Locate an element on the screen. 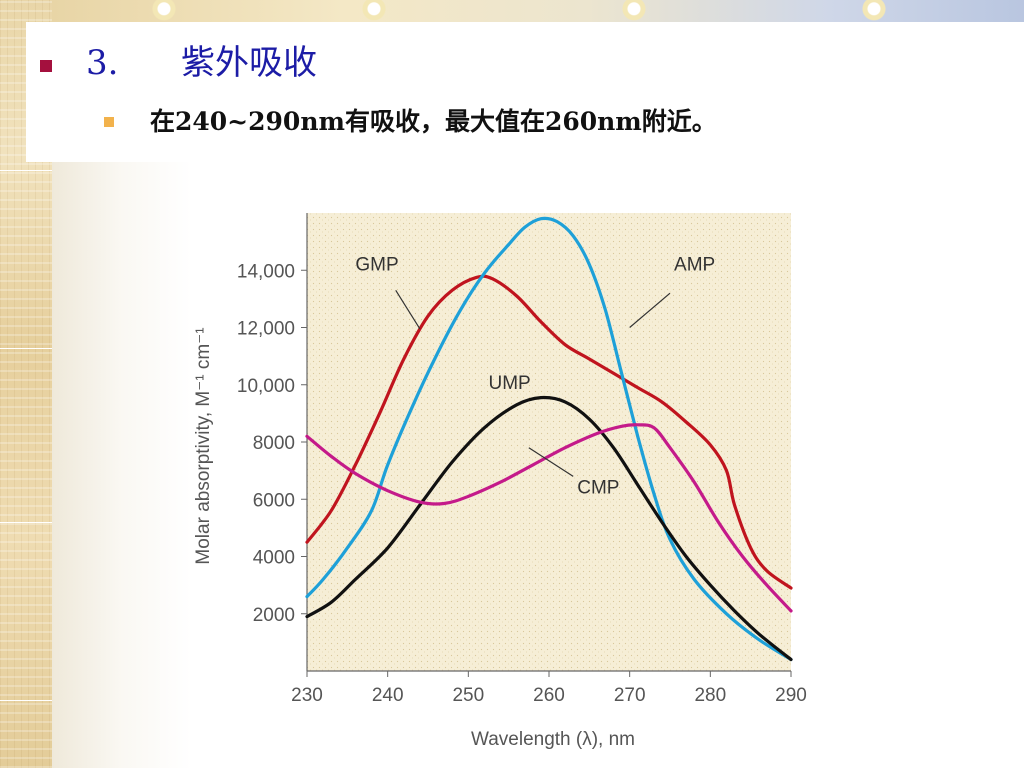 This screenshot has width=1024, height=772. leader-gmp is located at coordinates (408, 309).